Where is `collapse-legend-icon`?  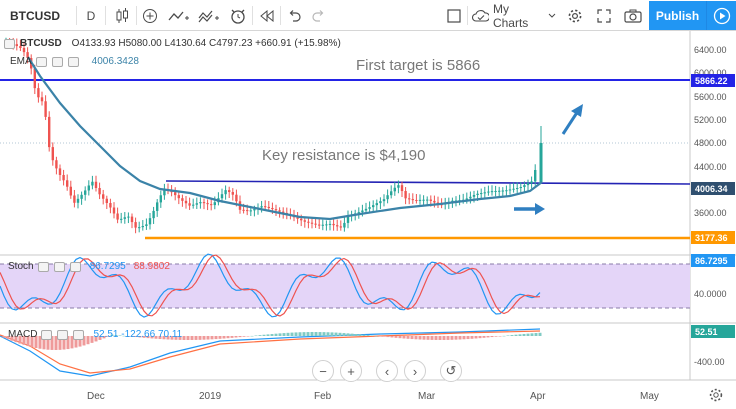
collapse-legend-icon is located at coordinates (9, 43).